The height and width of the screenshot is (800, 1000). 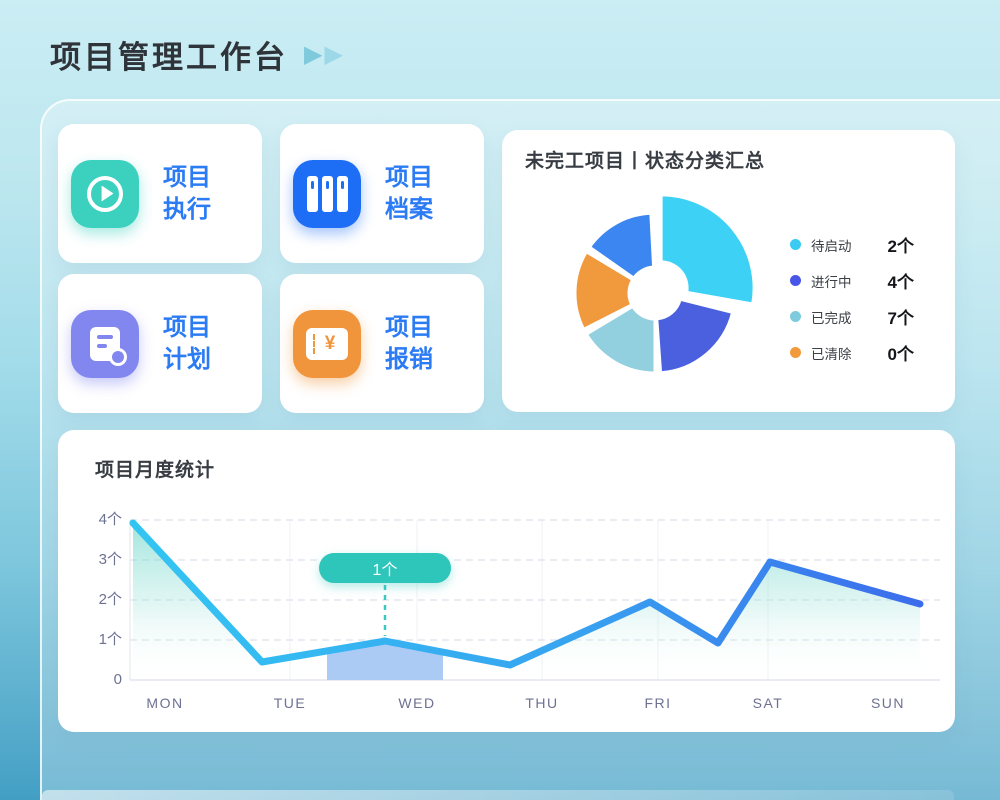 I want to click on status-legend: 待启动 2个 进行中 4个 已完成 7个 已清除 0个, so click(x=852, y=306).